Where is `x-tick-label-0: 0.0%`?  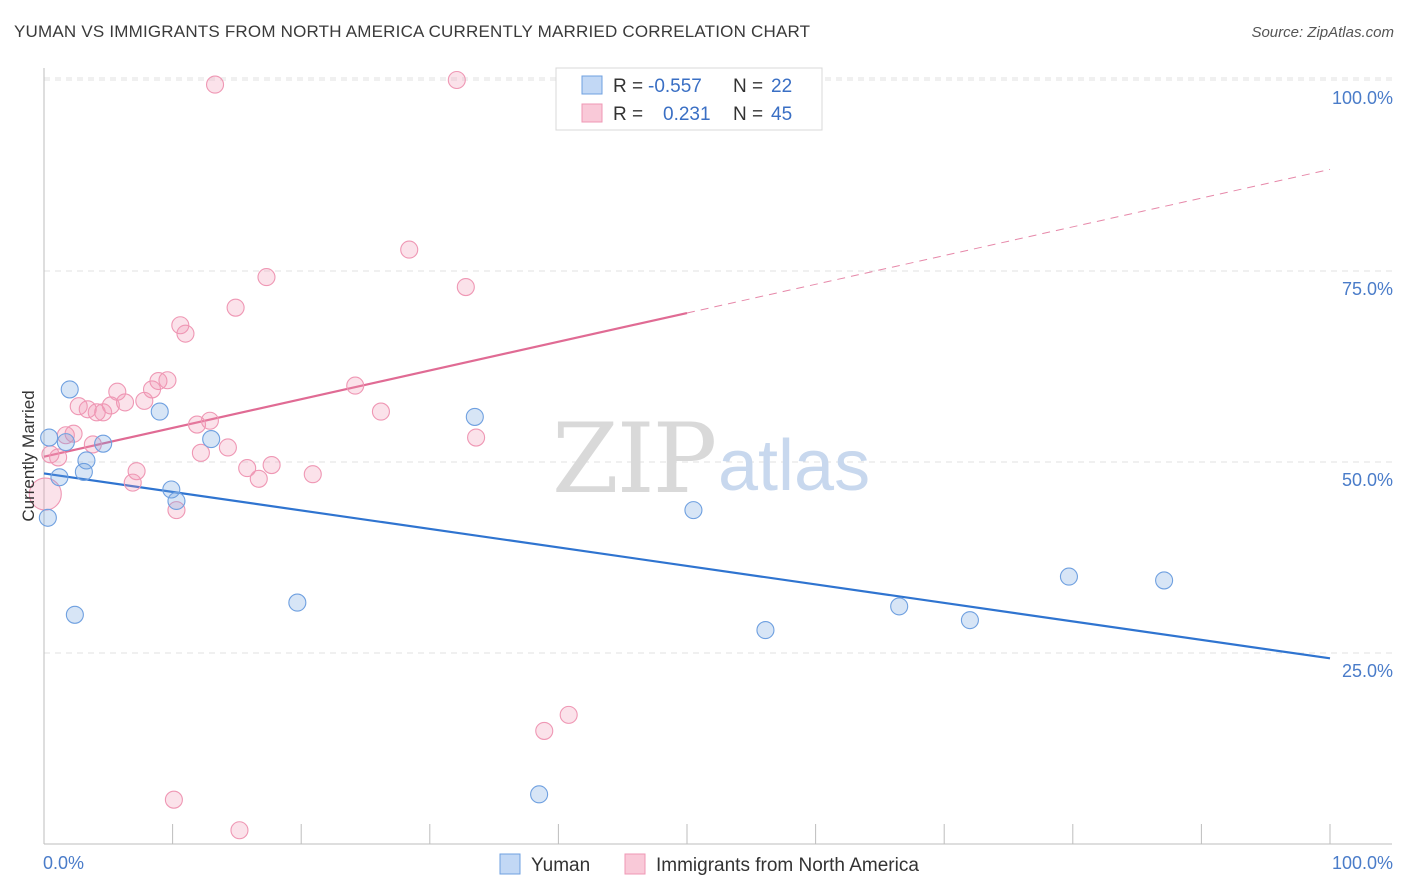
x-tick-label-0: 0.0% is located at coordinates (63, 863).